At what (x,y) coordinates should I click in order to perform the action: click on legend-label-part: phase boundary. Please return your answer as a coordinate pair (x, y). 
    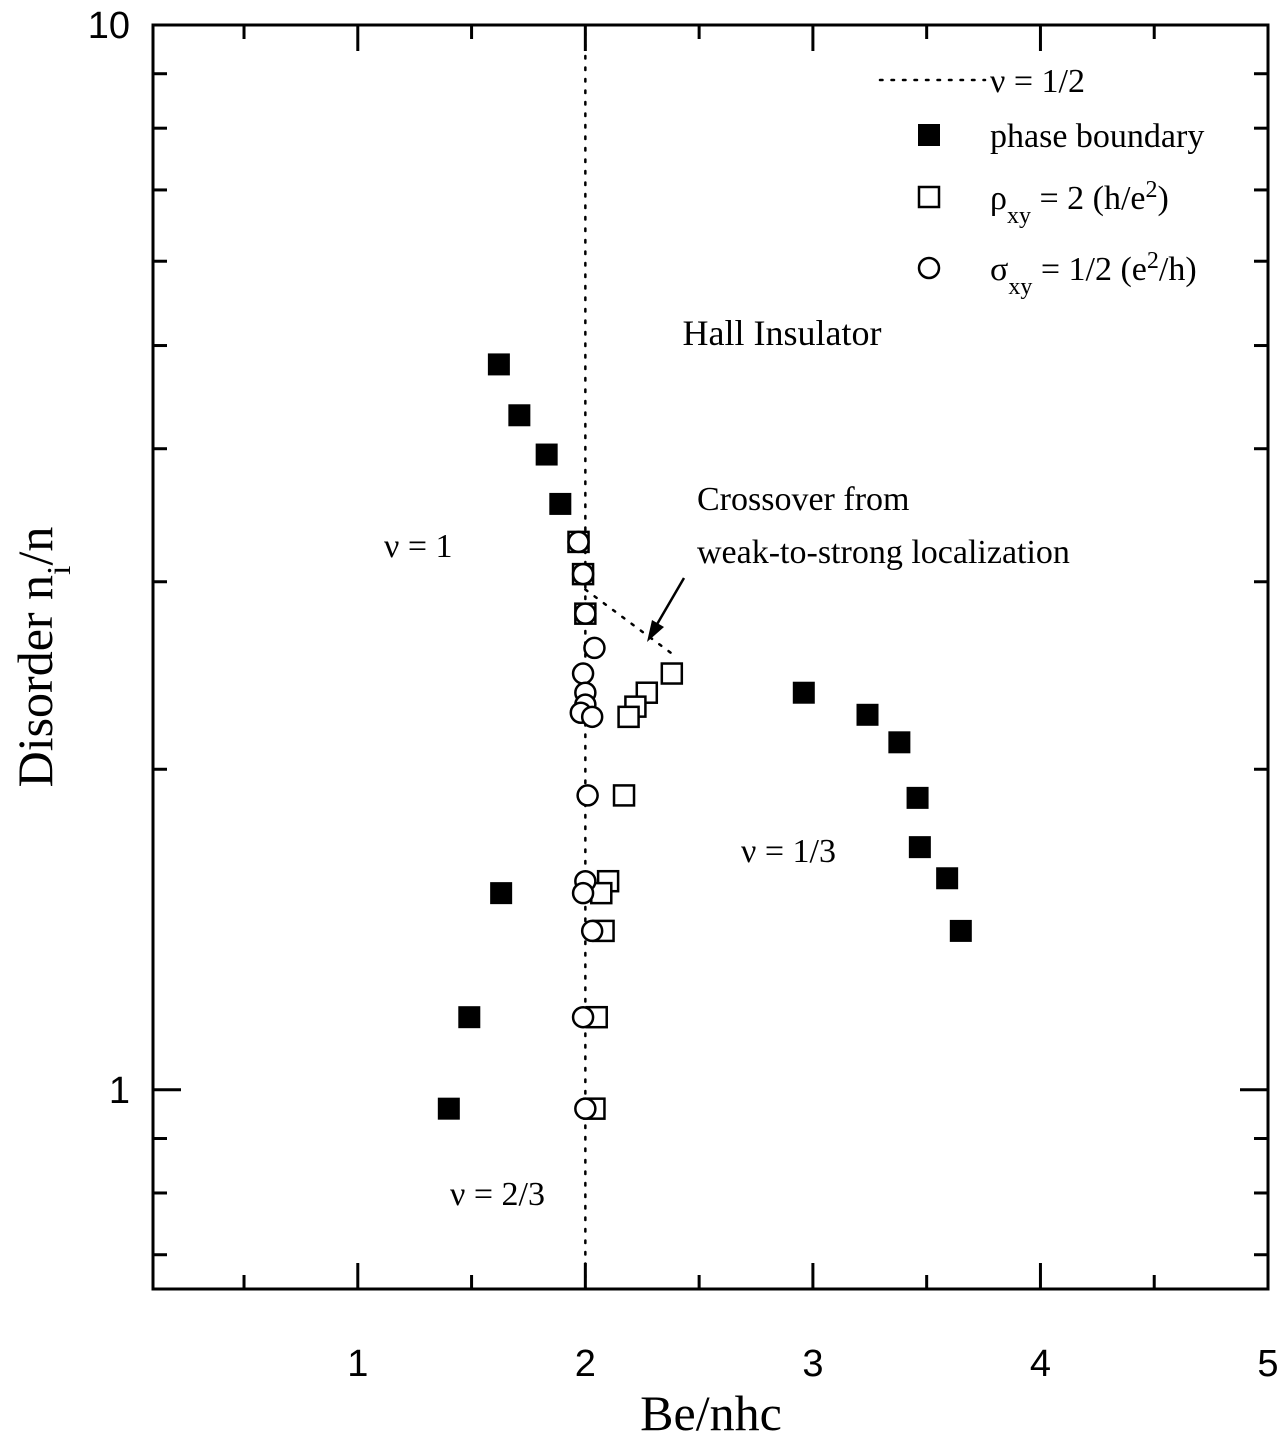
    Looking at the image, I should click on (1097, 136).